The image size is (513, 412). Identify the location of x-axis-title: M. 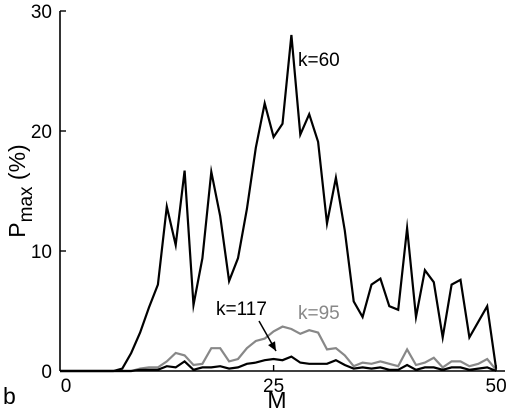
(276, 399).